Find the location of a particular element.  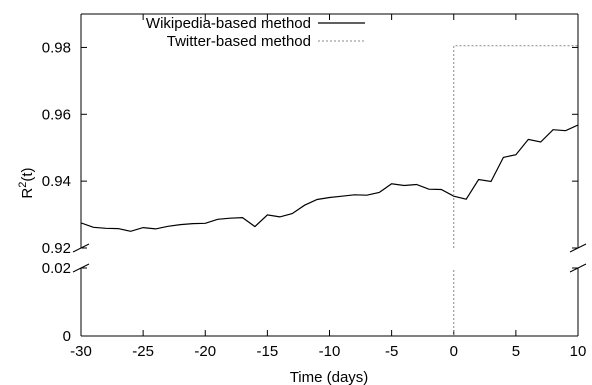

x-tick-label-0: -30 is located at coordinates (81, 351).